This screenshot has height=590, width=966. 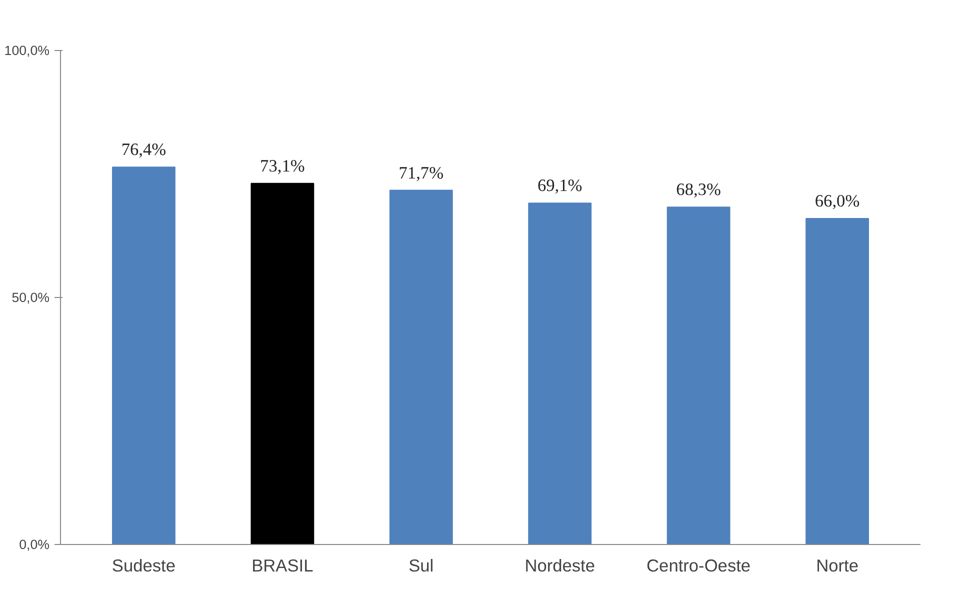 What do you see at coordinates (283, 566) in the screenshot?
I see `x-tick-label: BRASIL` at bounding box center [283, 566].